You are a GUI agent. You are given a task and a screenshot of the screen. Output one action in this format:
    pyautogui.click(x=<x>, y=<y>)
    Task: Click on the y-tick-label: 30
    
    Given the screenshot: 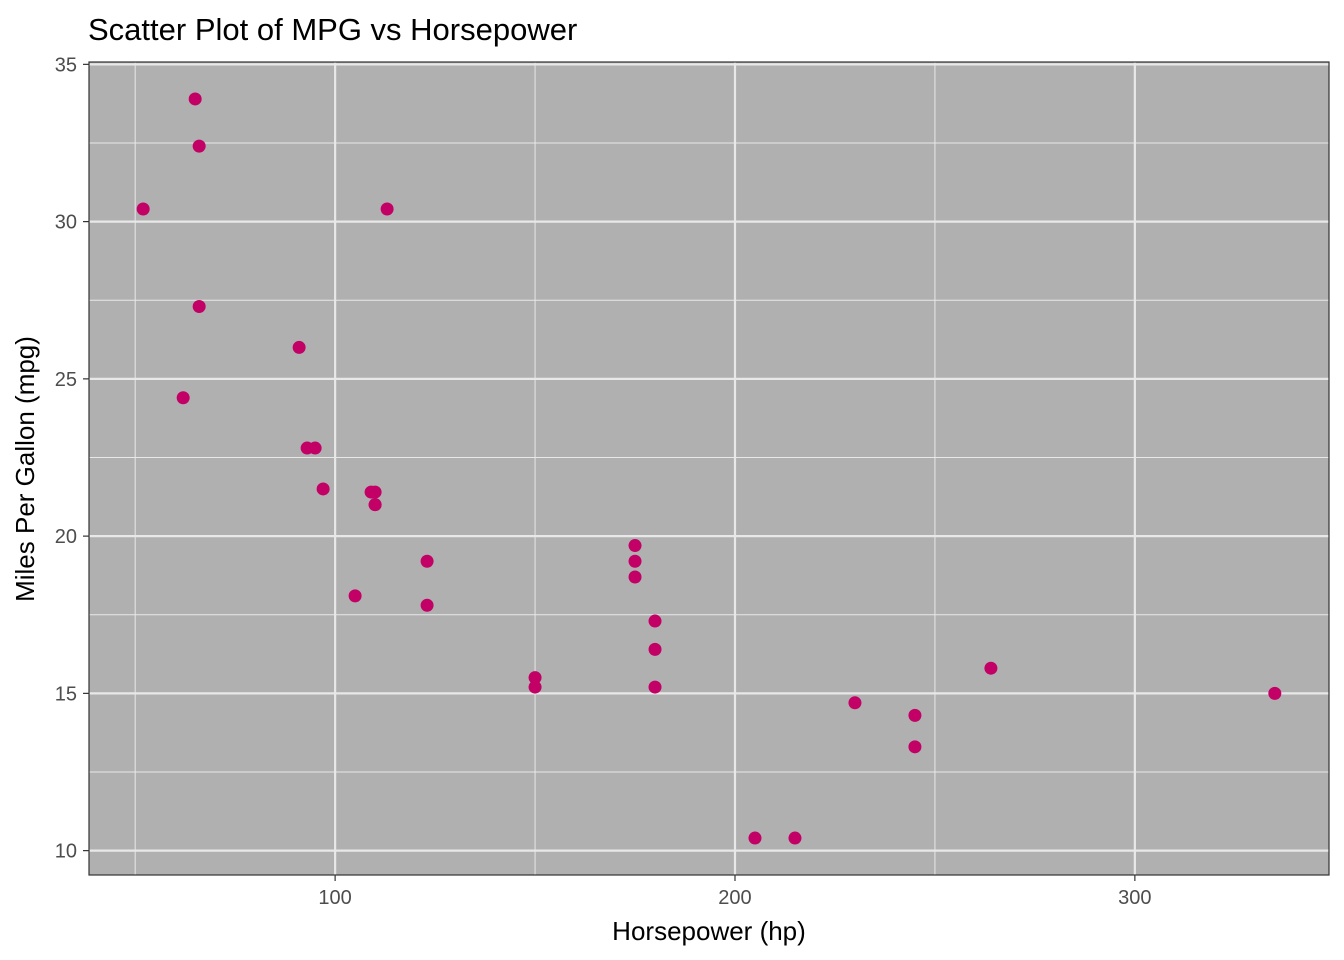 What is the action you would take?
    pyautogui.click(x=66, y=223)
    